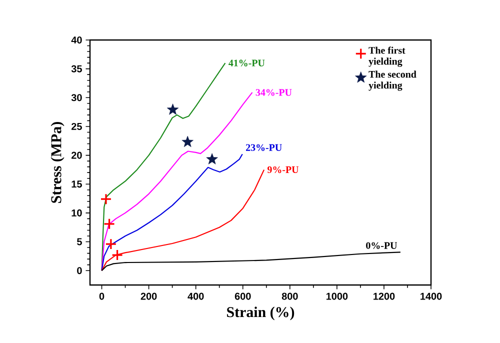 The width and height of the screenshot is (500, 343). What do you see at coordinates (76, 98) in the screenshot?
I see `y-tick-label: 30` at bounding box center [76, 98].